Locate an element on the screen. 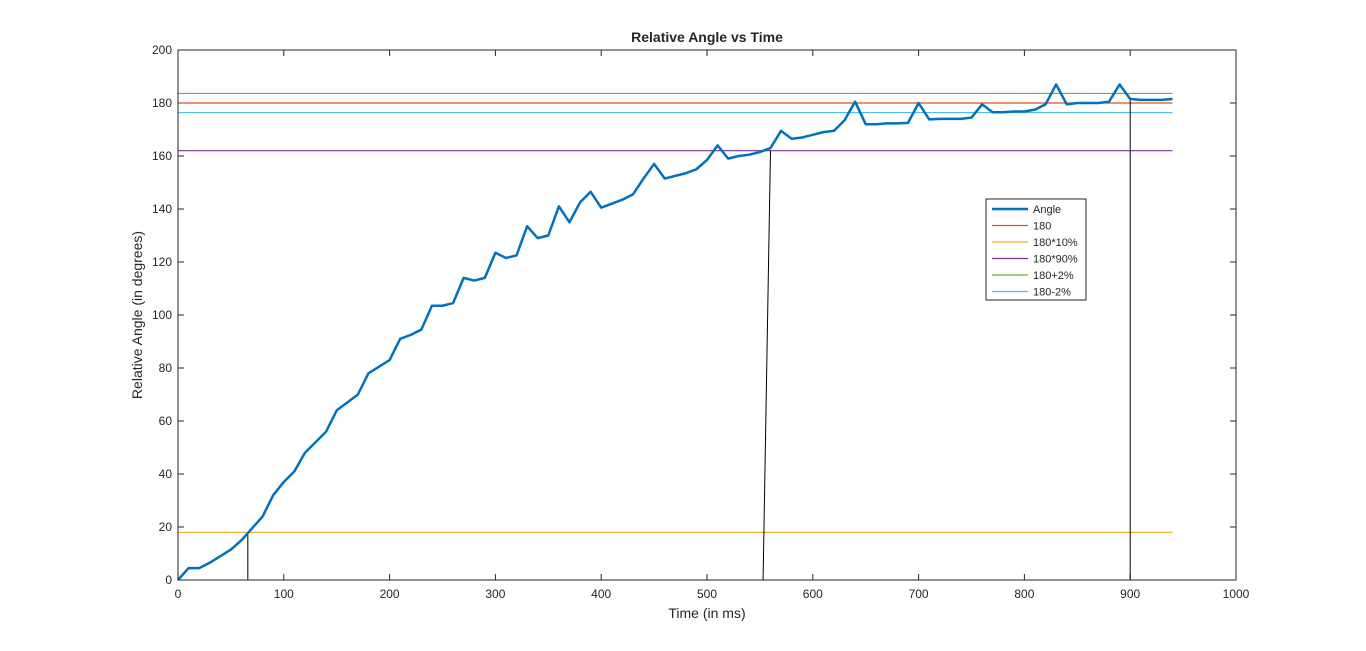 This screenshot has height=651, width=1366. legend-label-180-90: 180*90% is located at coordinates (1055, 260).